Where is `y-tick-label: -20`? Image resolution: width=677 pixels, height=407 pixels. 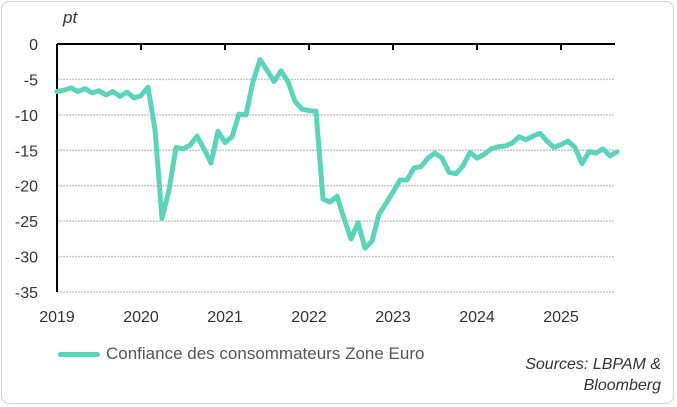
y-tick-label: -20 is located at coordinates (26, 187).